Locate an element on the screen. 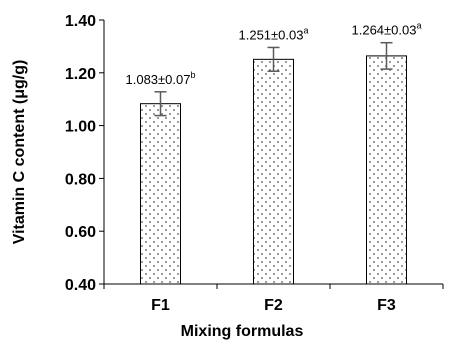 The image size is (454, 348). x-tick-label-f3: F3 is located at coordinates (386, 305).